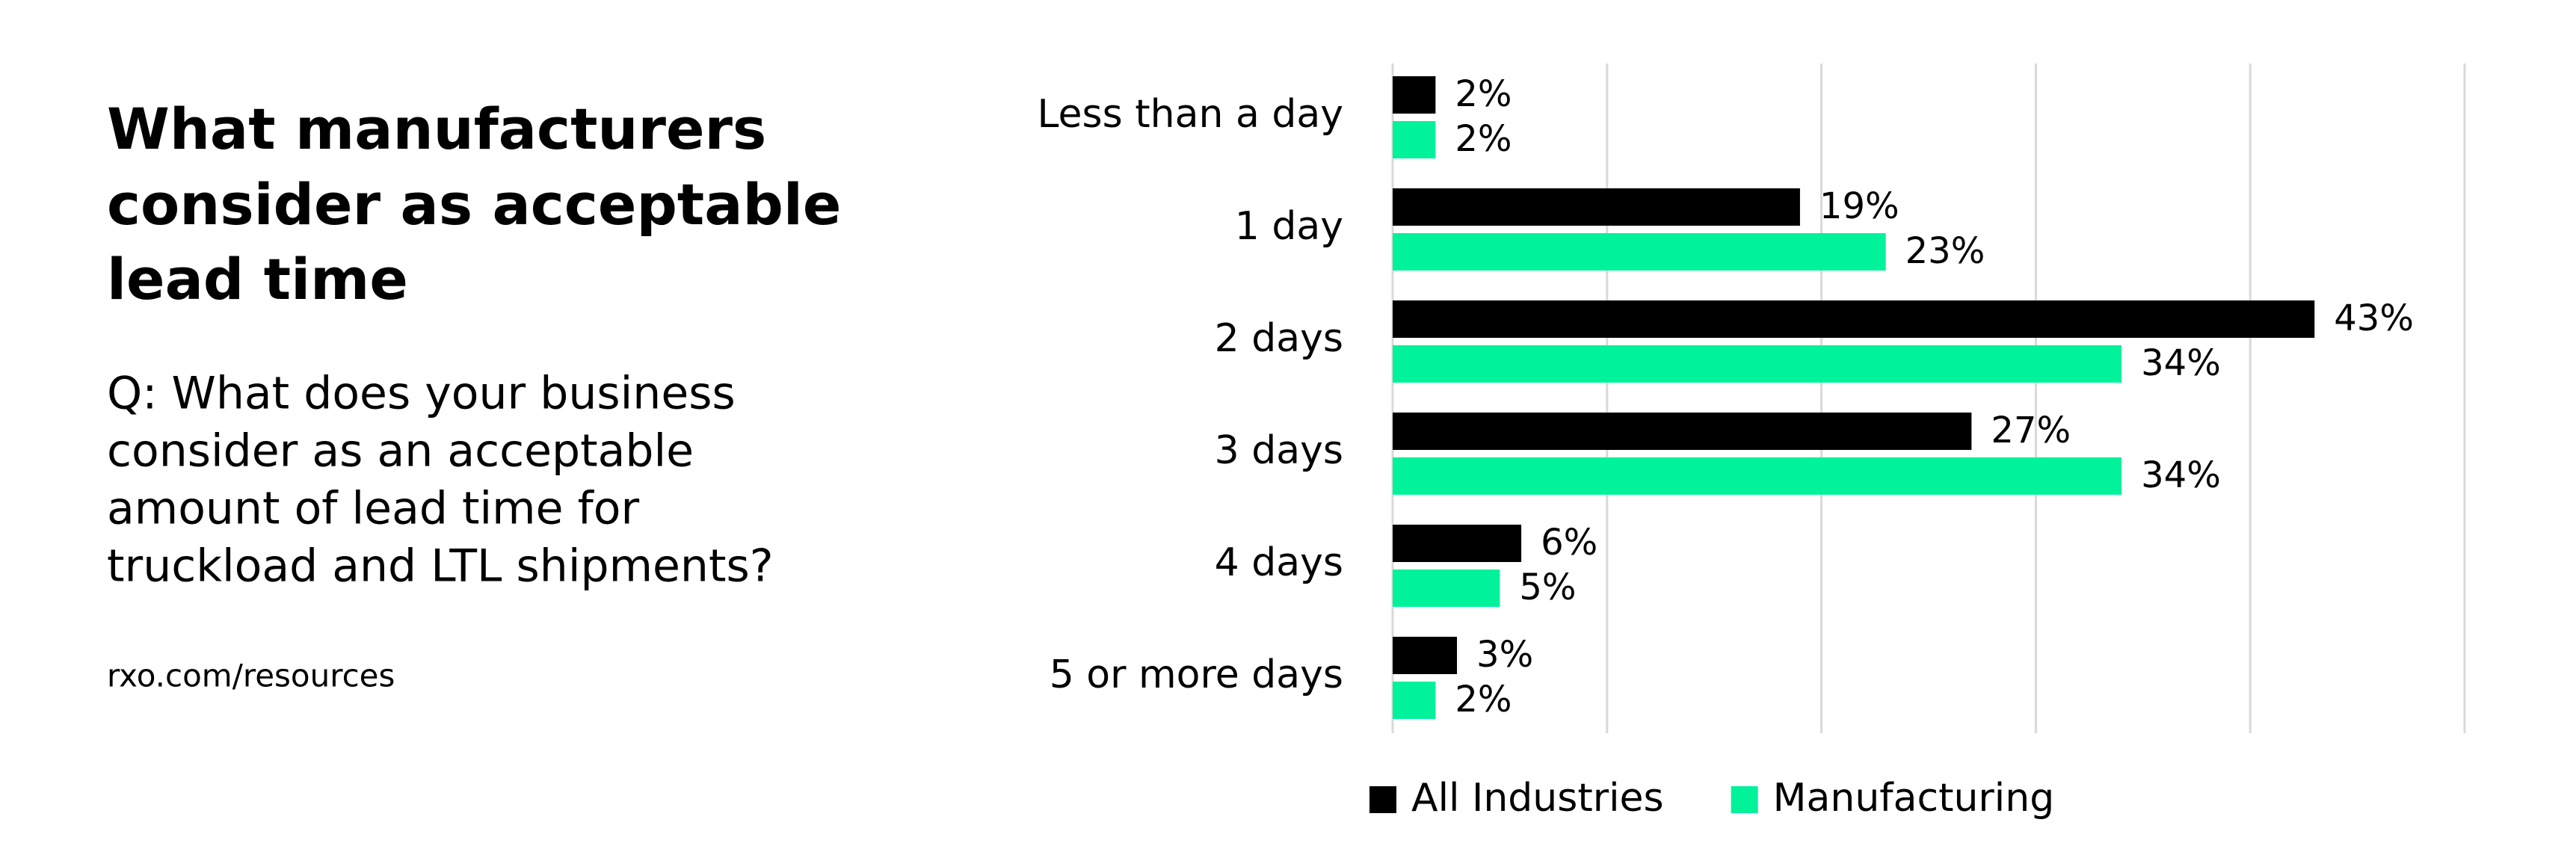 The width and height of the screenshot is (2576, 852). What do you see at coordinates (251, 676) in the screenshot?
I see `source: rxo.com/resources` at bounding box center [251, 676].